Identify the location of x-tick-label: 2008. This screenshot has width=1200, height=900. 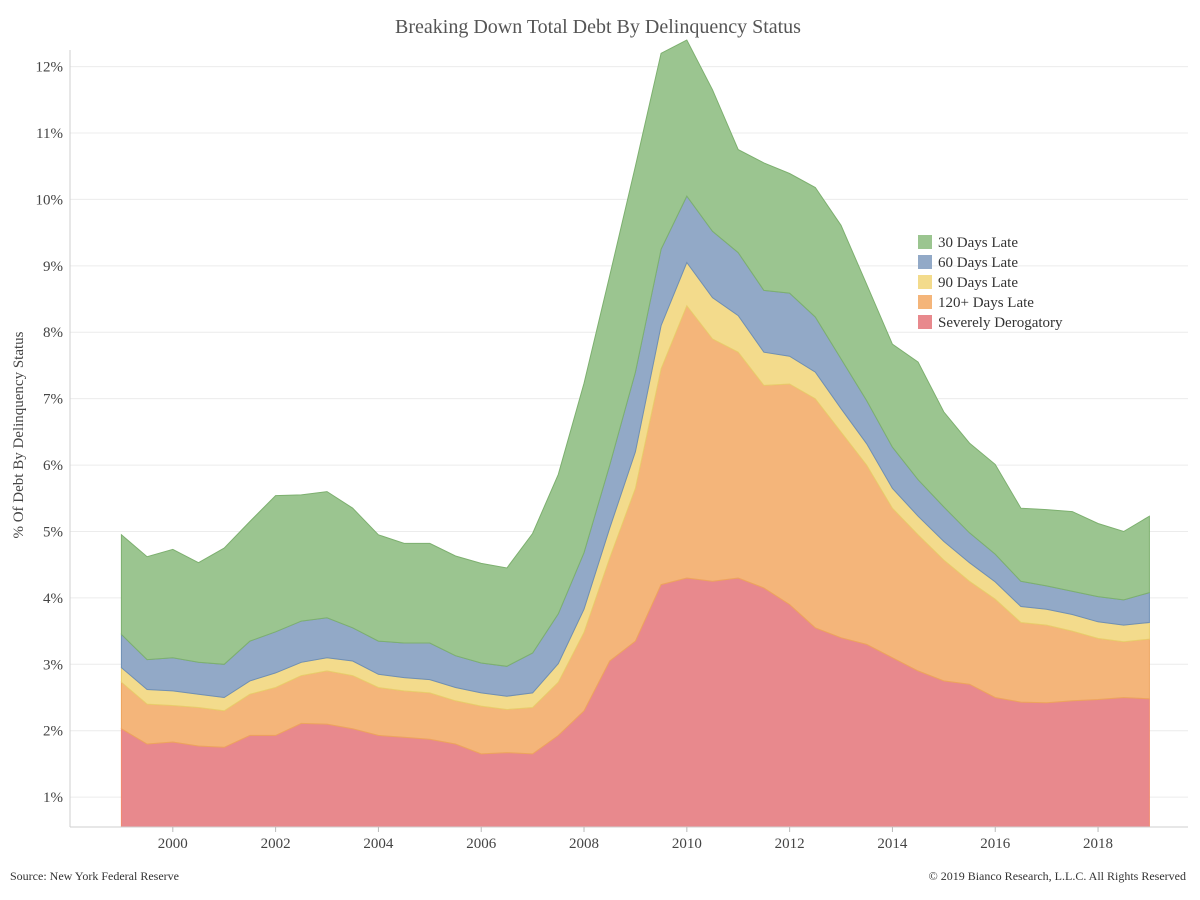
(584, 844).